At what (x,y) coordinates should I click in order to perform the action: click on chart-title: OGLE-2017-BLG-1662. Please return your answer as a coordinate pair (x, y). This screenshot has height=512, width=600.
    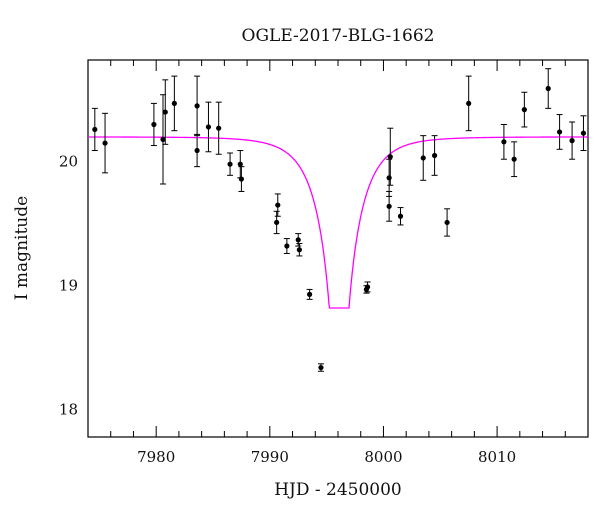
    Looking at the image, I should click on (338, 36).